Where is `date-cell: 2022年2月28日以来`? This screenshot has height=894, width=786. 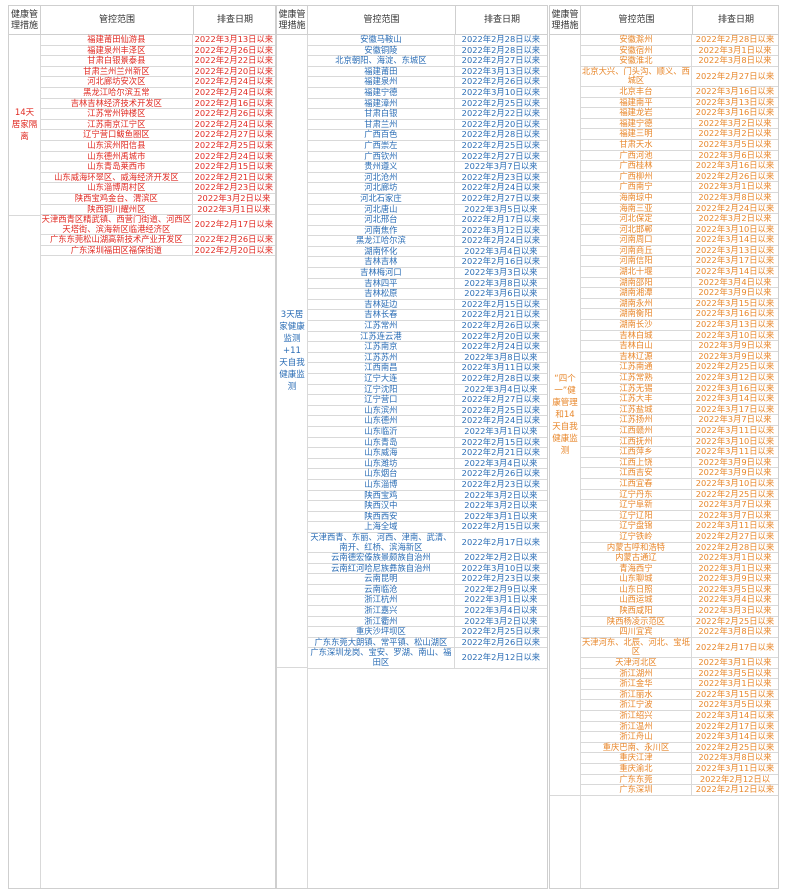 date-cell: 2022年2月28日以来 is located at coordinates (501, 49).